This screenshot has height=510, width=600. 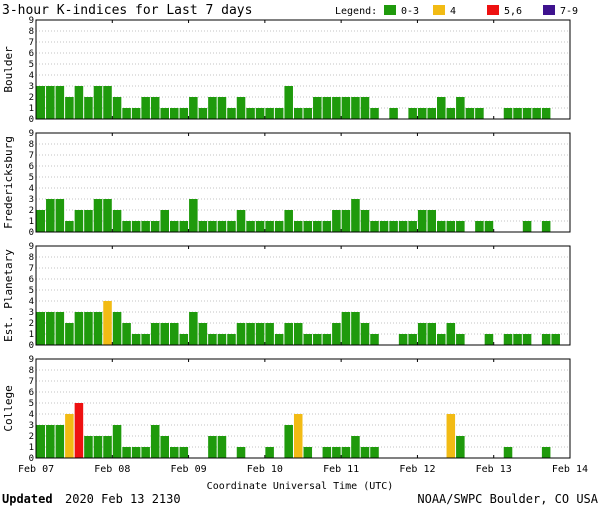 I want to click on panel-title: Fredericksburg, so click(x=8, y=182).